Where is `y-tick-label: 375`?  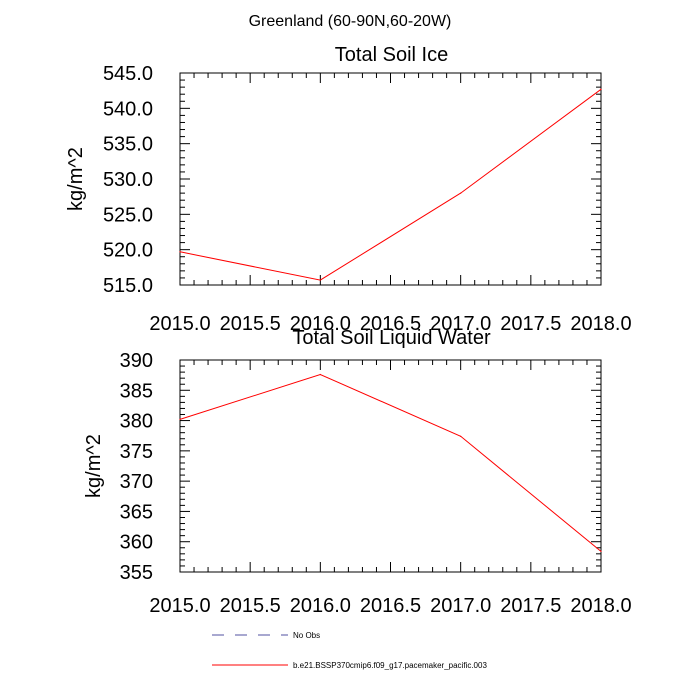 y-tick-label: 375 is located at coordinates (136, 452).